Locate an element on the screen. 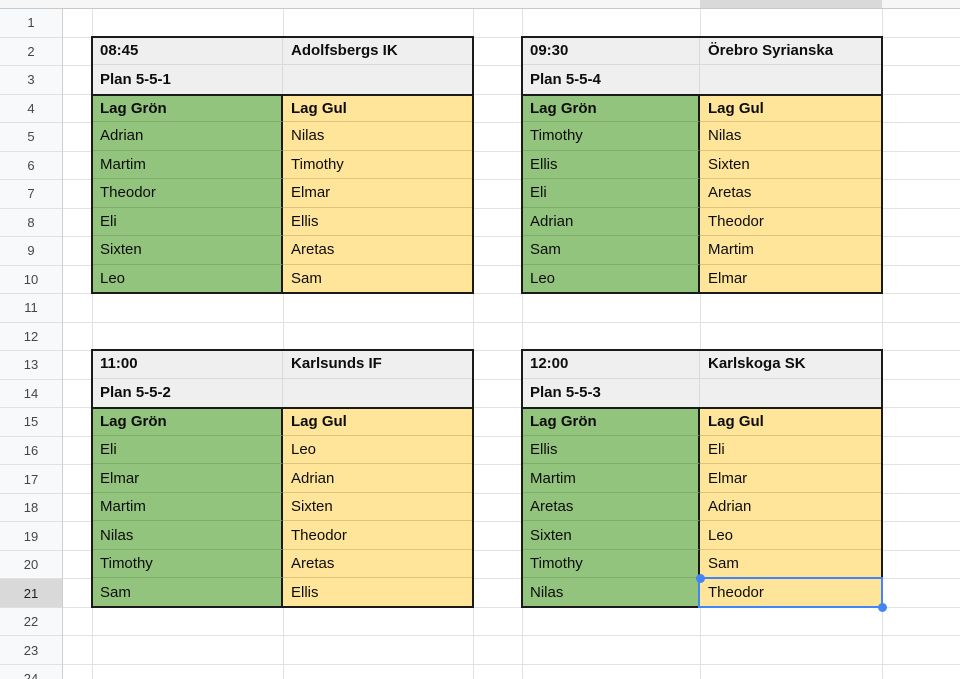  yellow-player-cell: Timothy is located at coordinates (378, 165).